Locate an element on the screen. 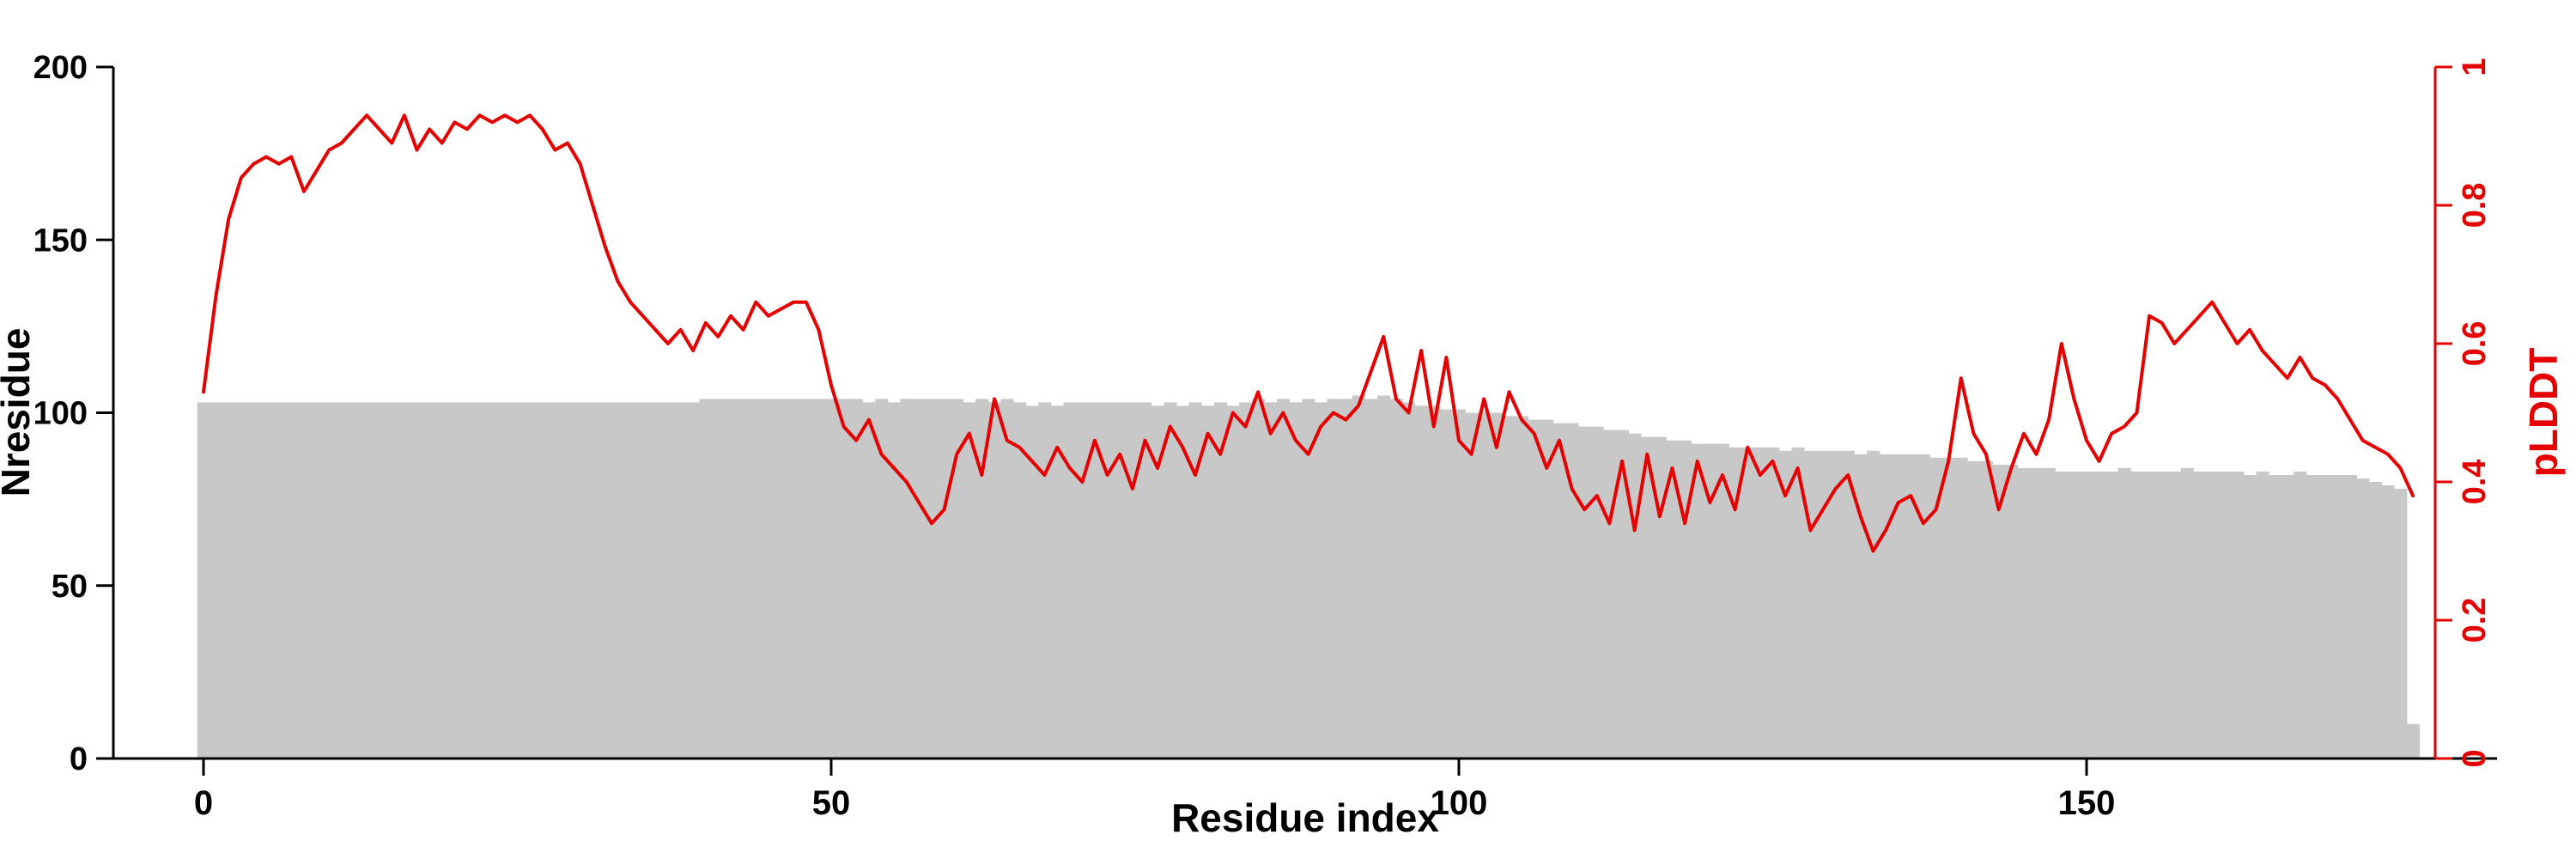  left-axis-tick-label: 150 is located at coordinates (61, 240).